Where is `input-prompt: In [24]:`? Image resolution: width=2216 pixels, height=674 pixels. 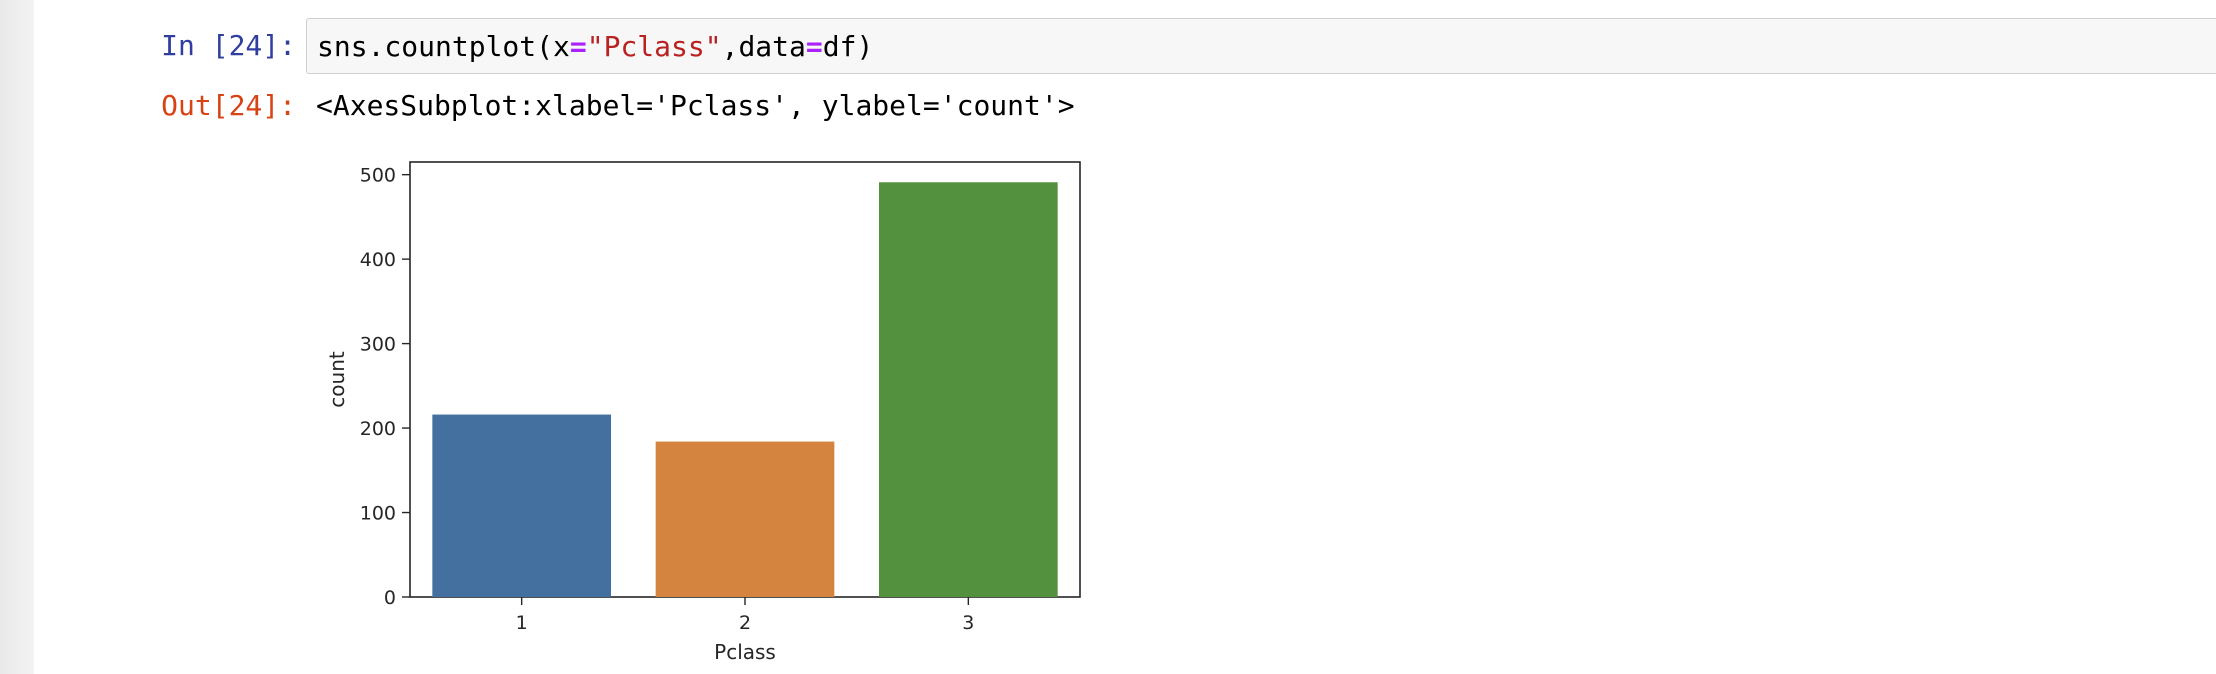 input-prompt: In [24]: is located at coordinates (228, 45).